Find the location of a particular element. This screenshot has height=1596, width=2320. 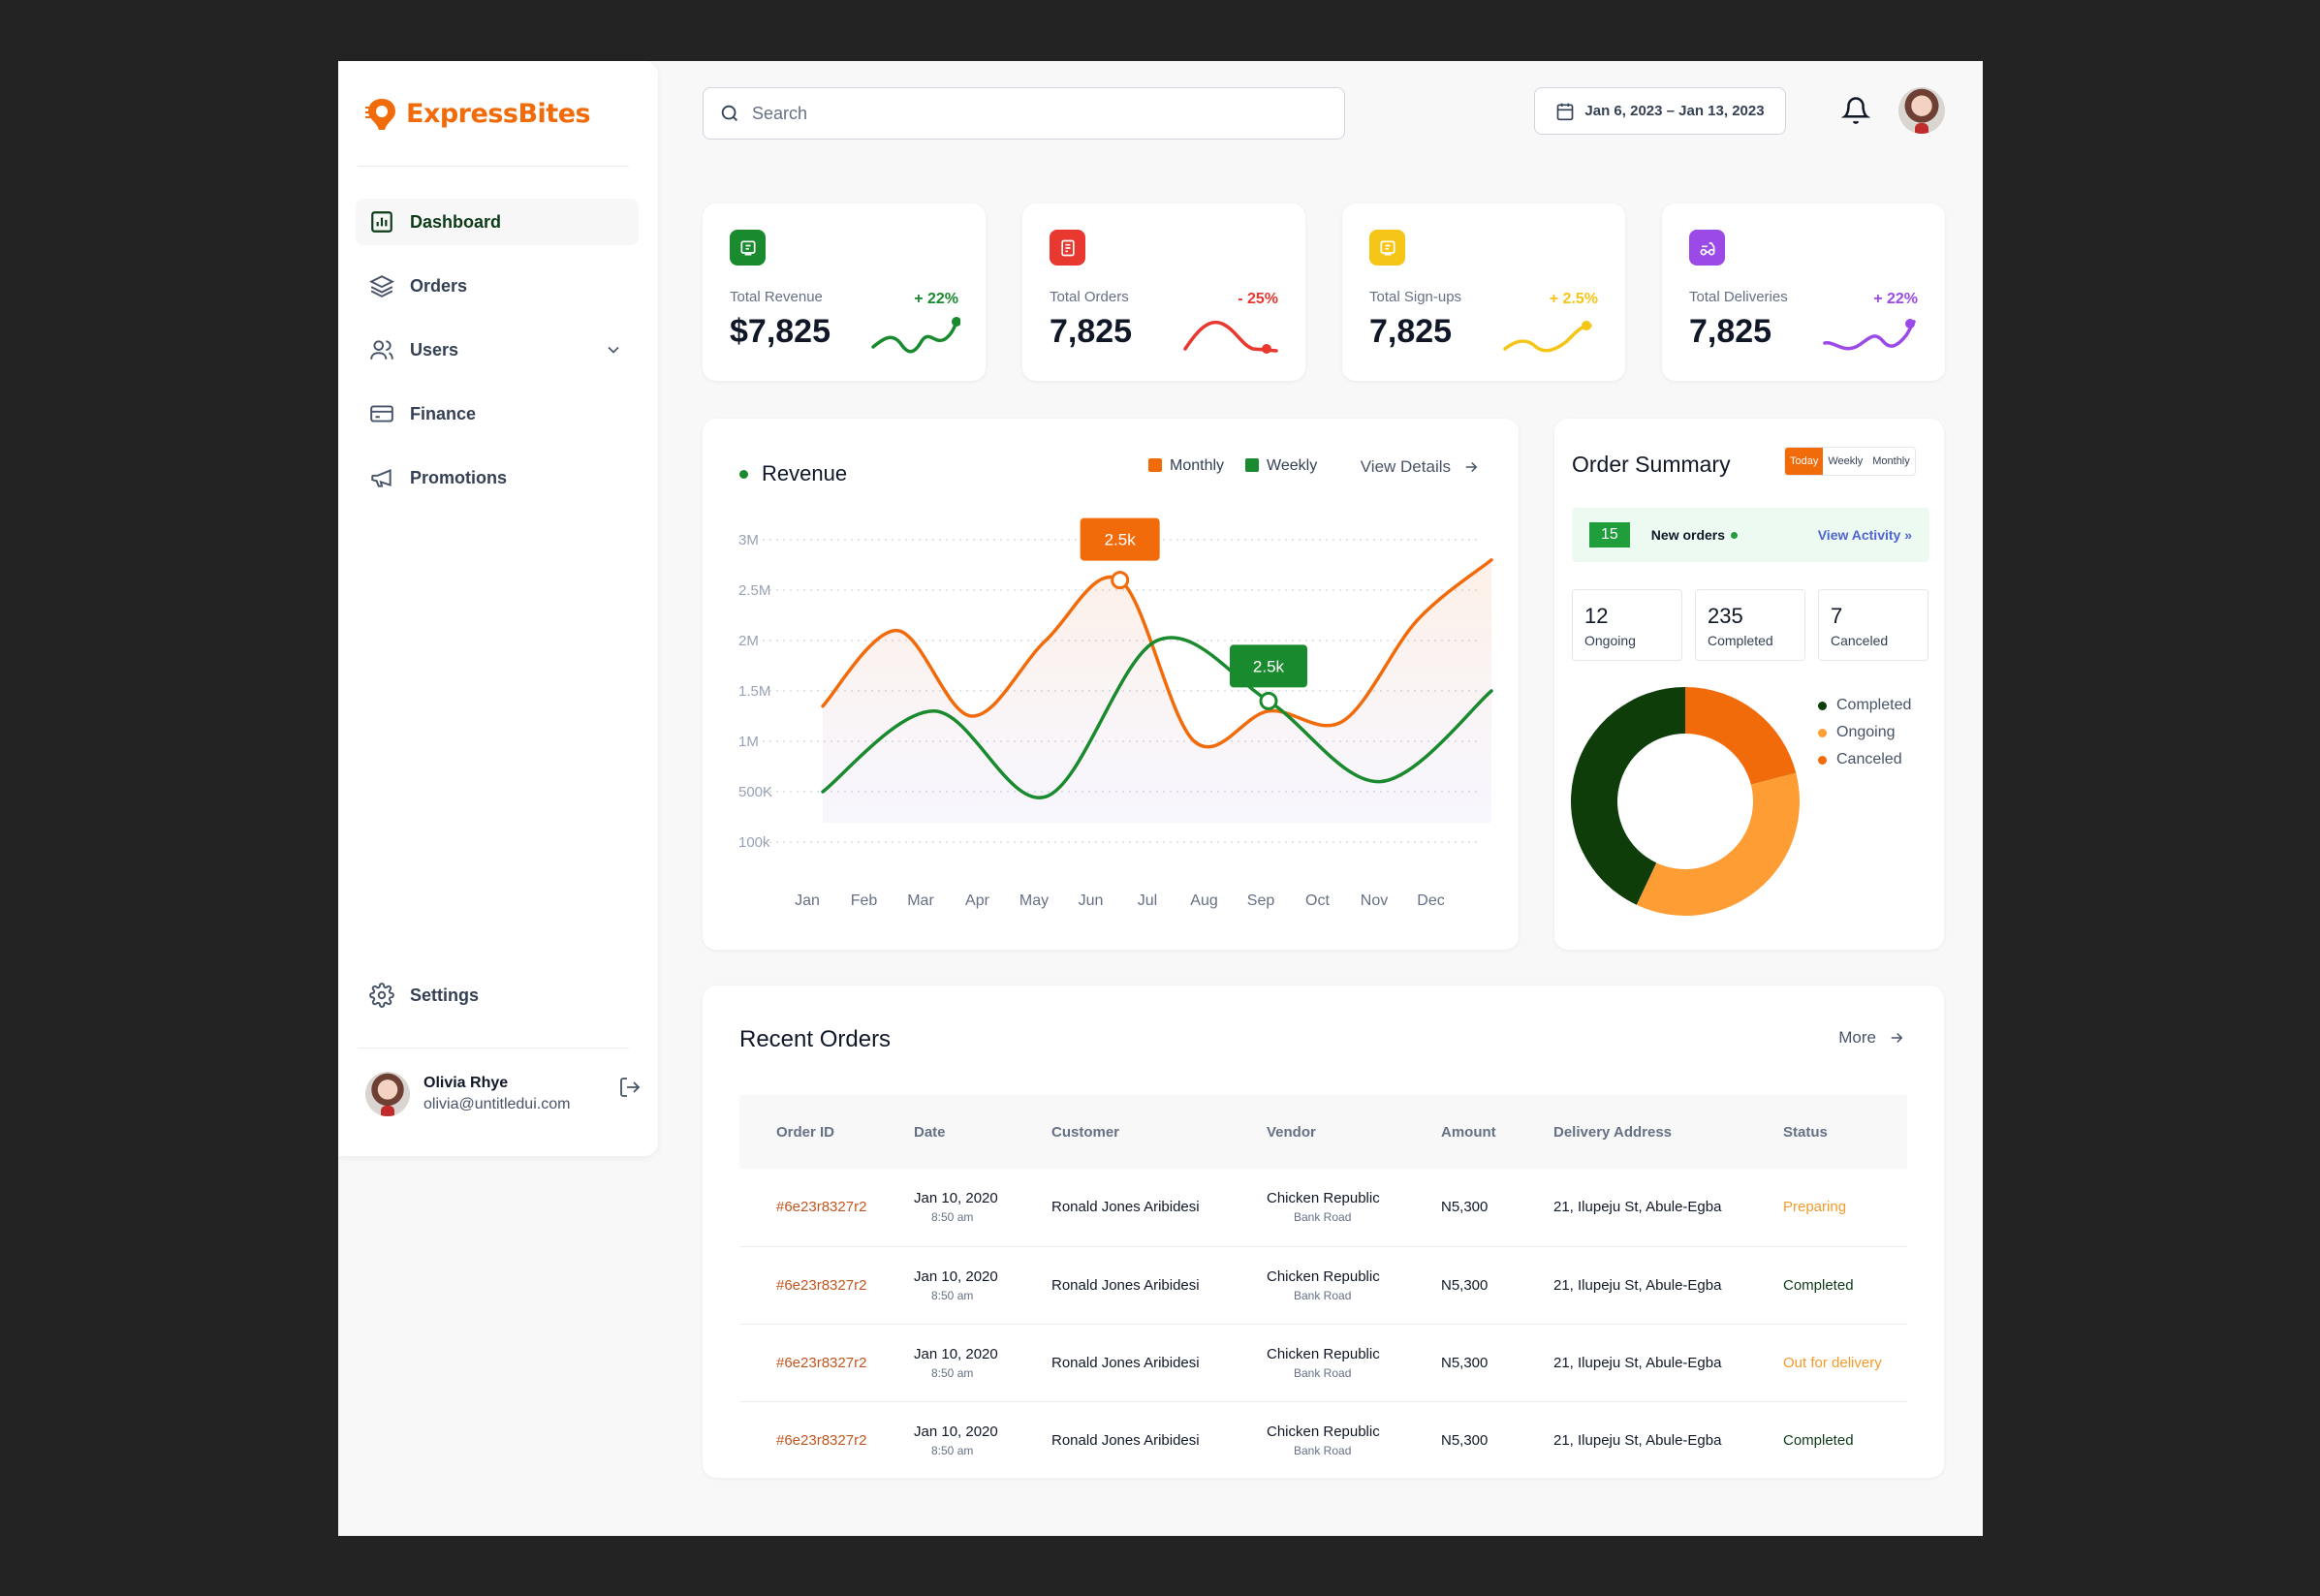

search-input is located at coordinates (1023, 113).